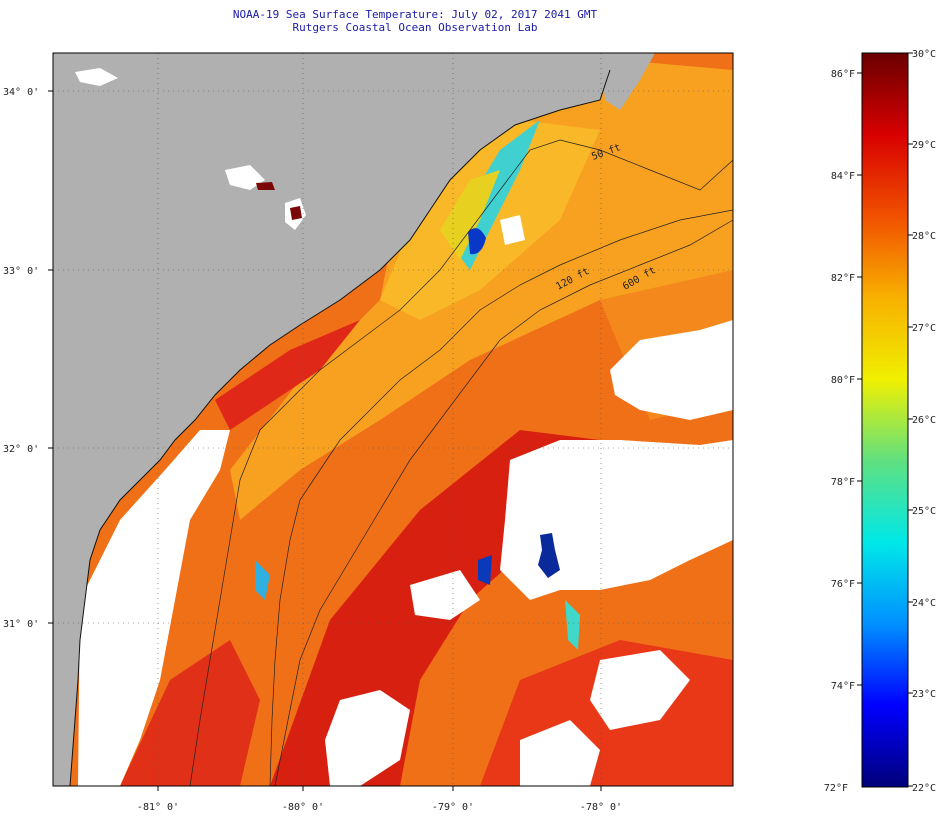 The height and width of the screenshot is (817, 944). What do you see at coordinates (296, 213) in the screenshot?
I see `inland-reservoir-hot` at bounding box center [296, 213].